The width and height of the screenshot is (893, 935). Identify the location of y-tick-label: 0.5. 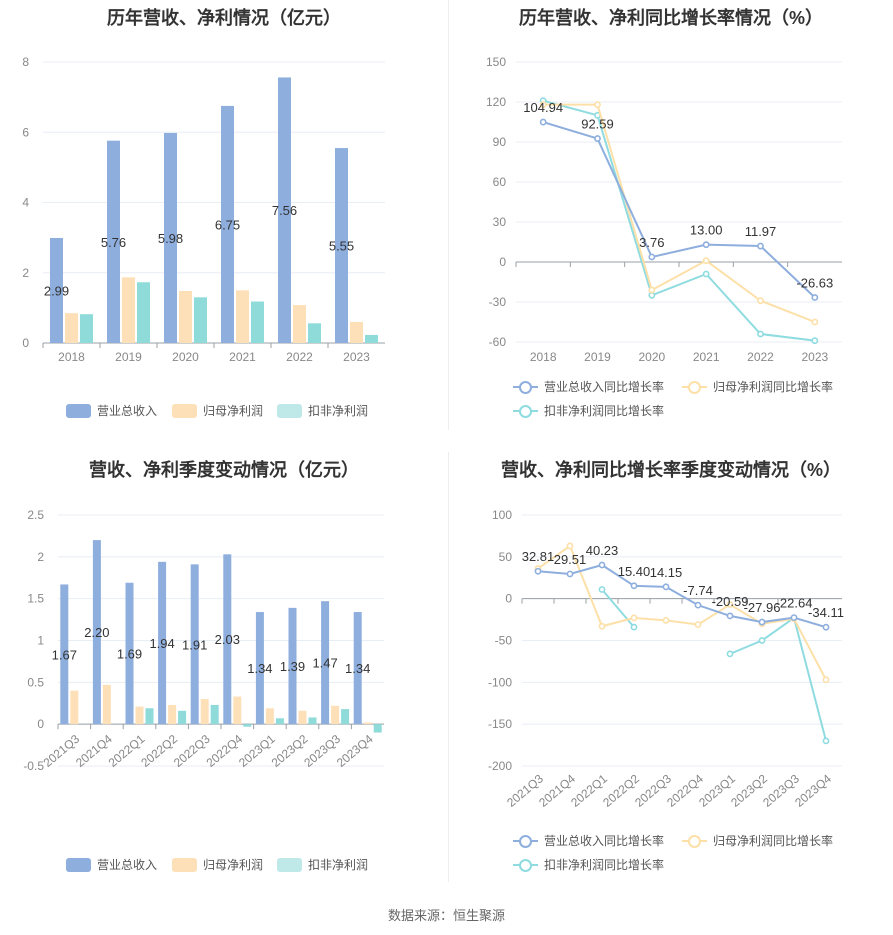
(35, 682).